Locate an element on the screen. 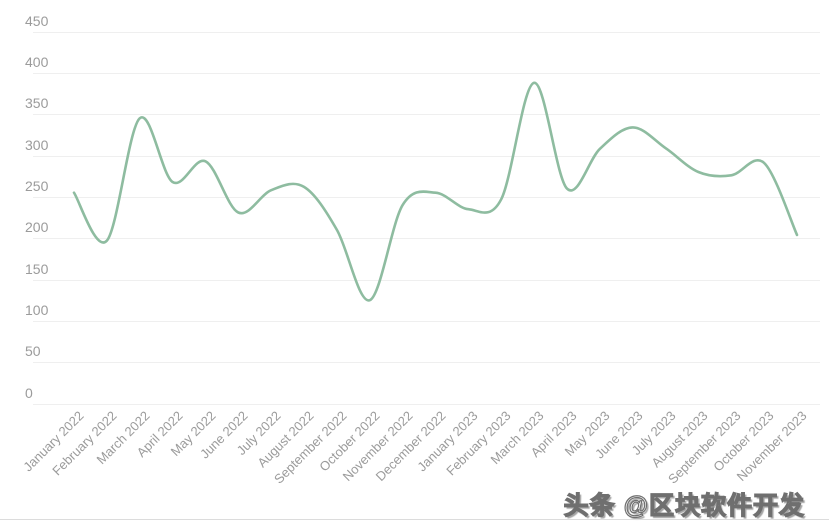  y-tick-label-50: 50 is located at coordinates (33, 351).